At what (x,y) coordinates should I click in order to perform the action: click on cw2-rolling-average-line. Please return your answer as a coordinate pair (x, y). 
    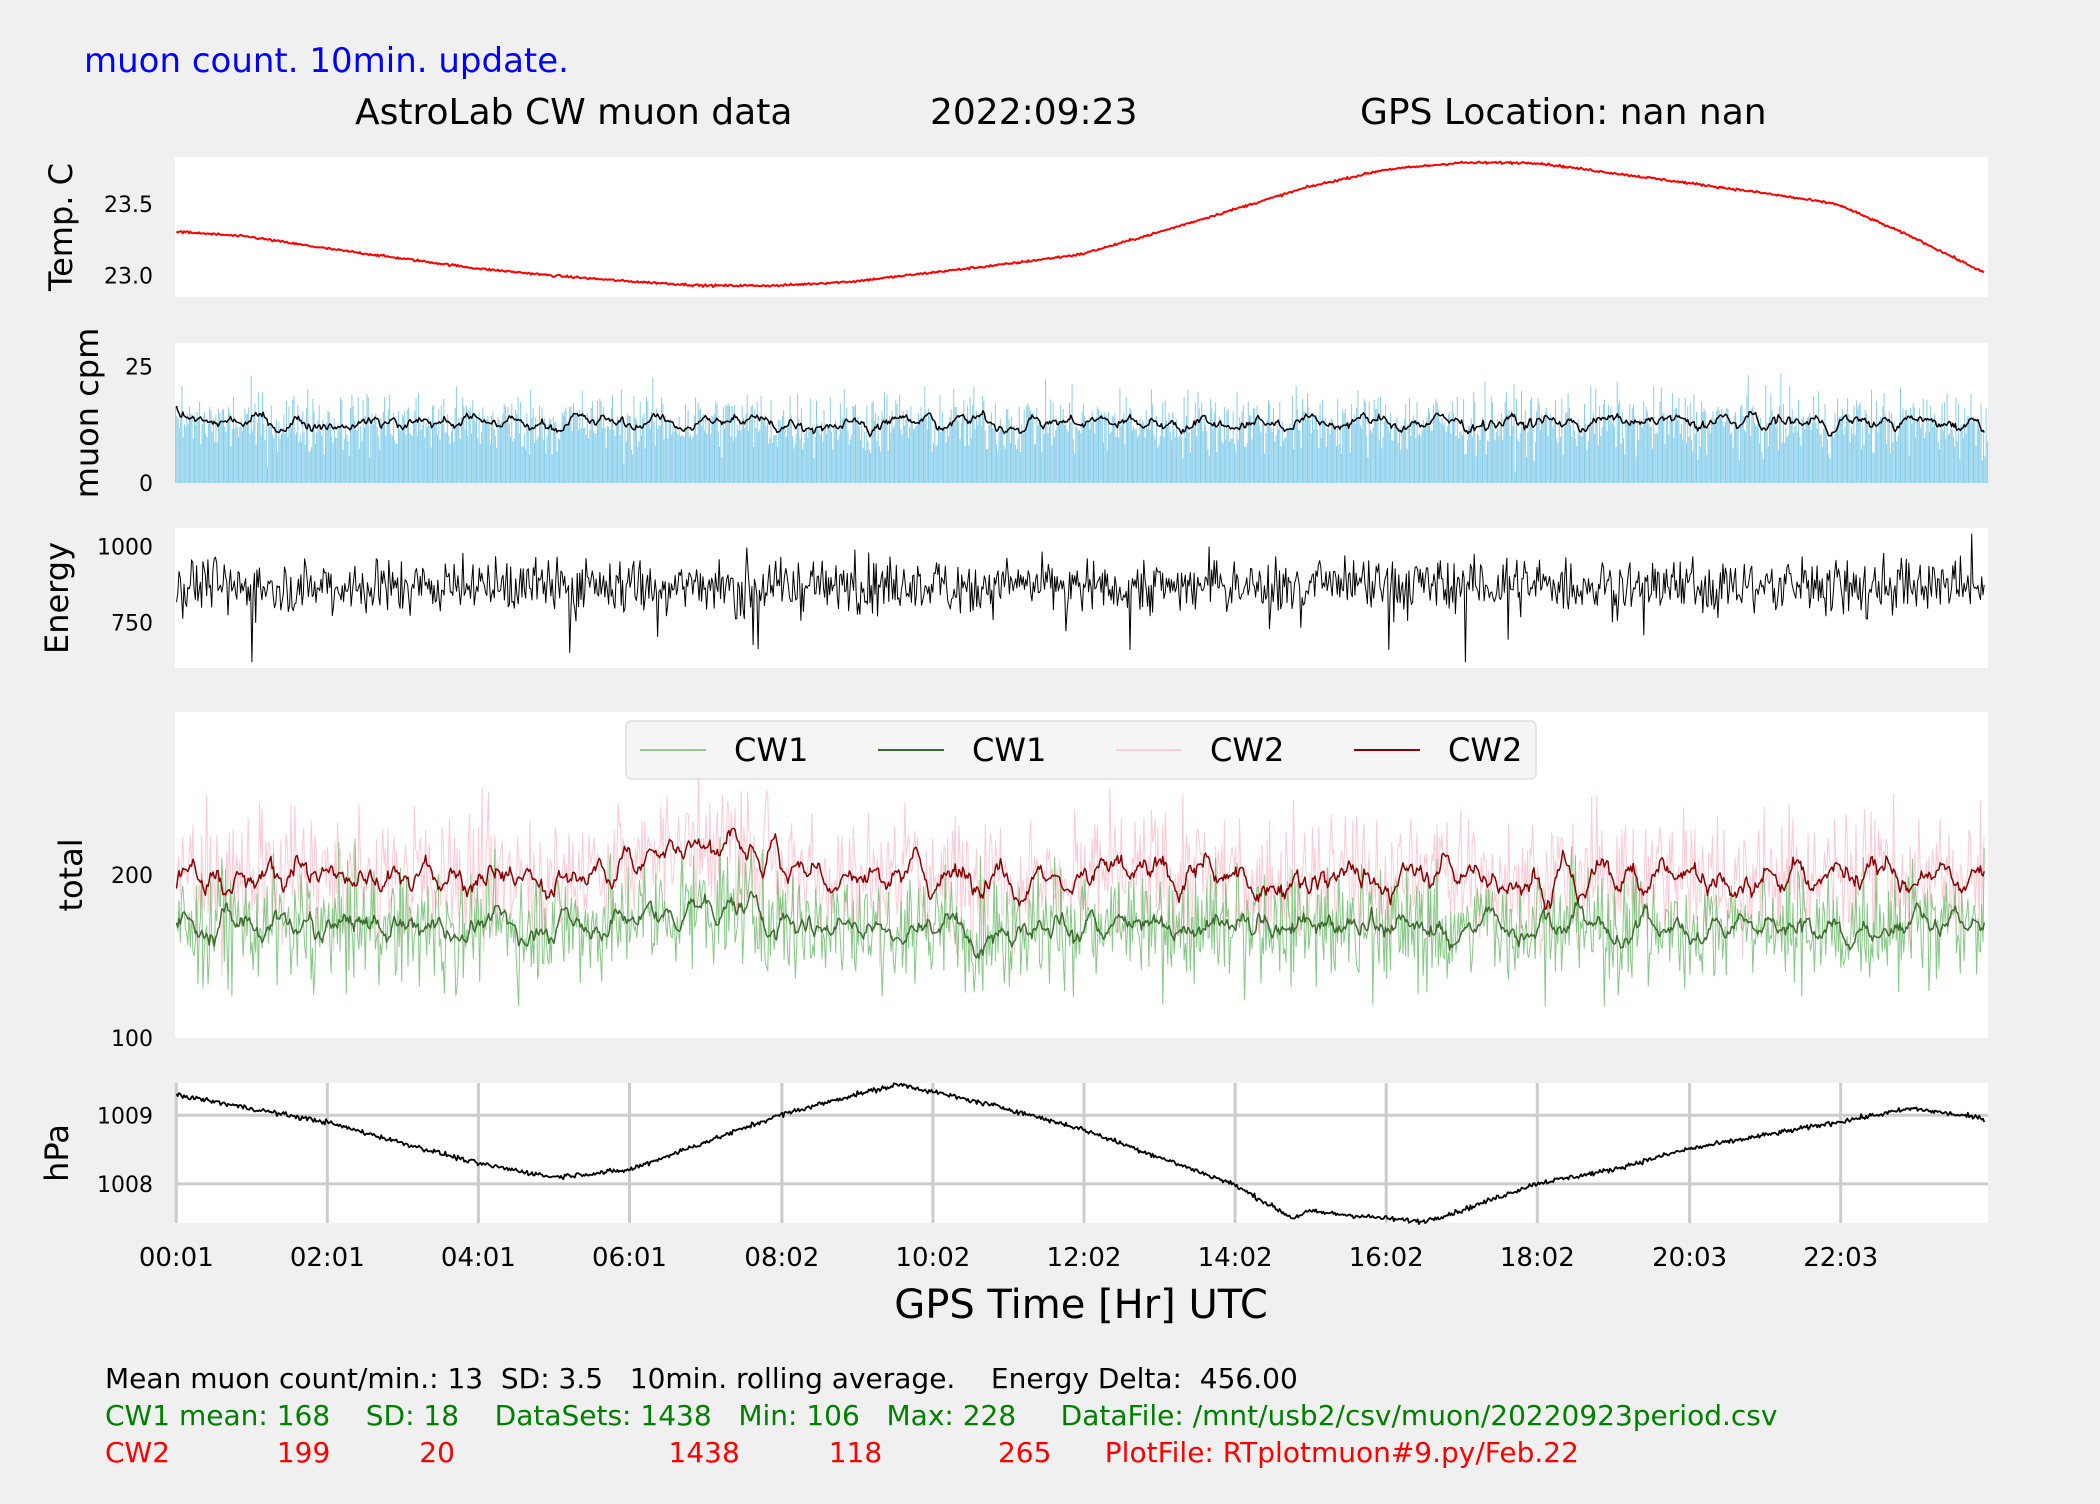
    Looking at the image, I should click on (1080, 869).